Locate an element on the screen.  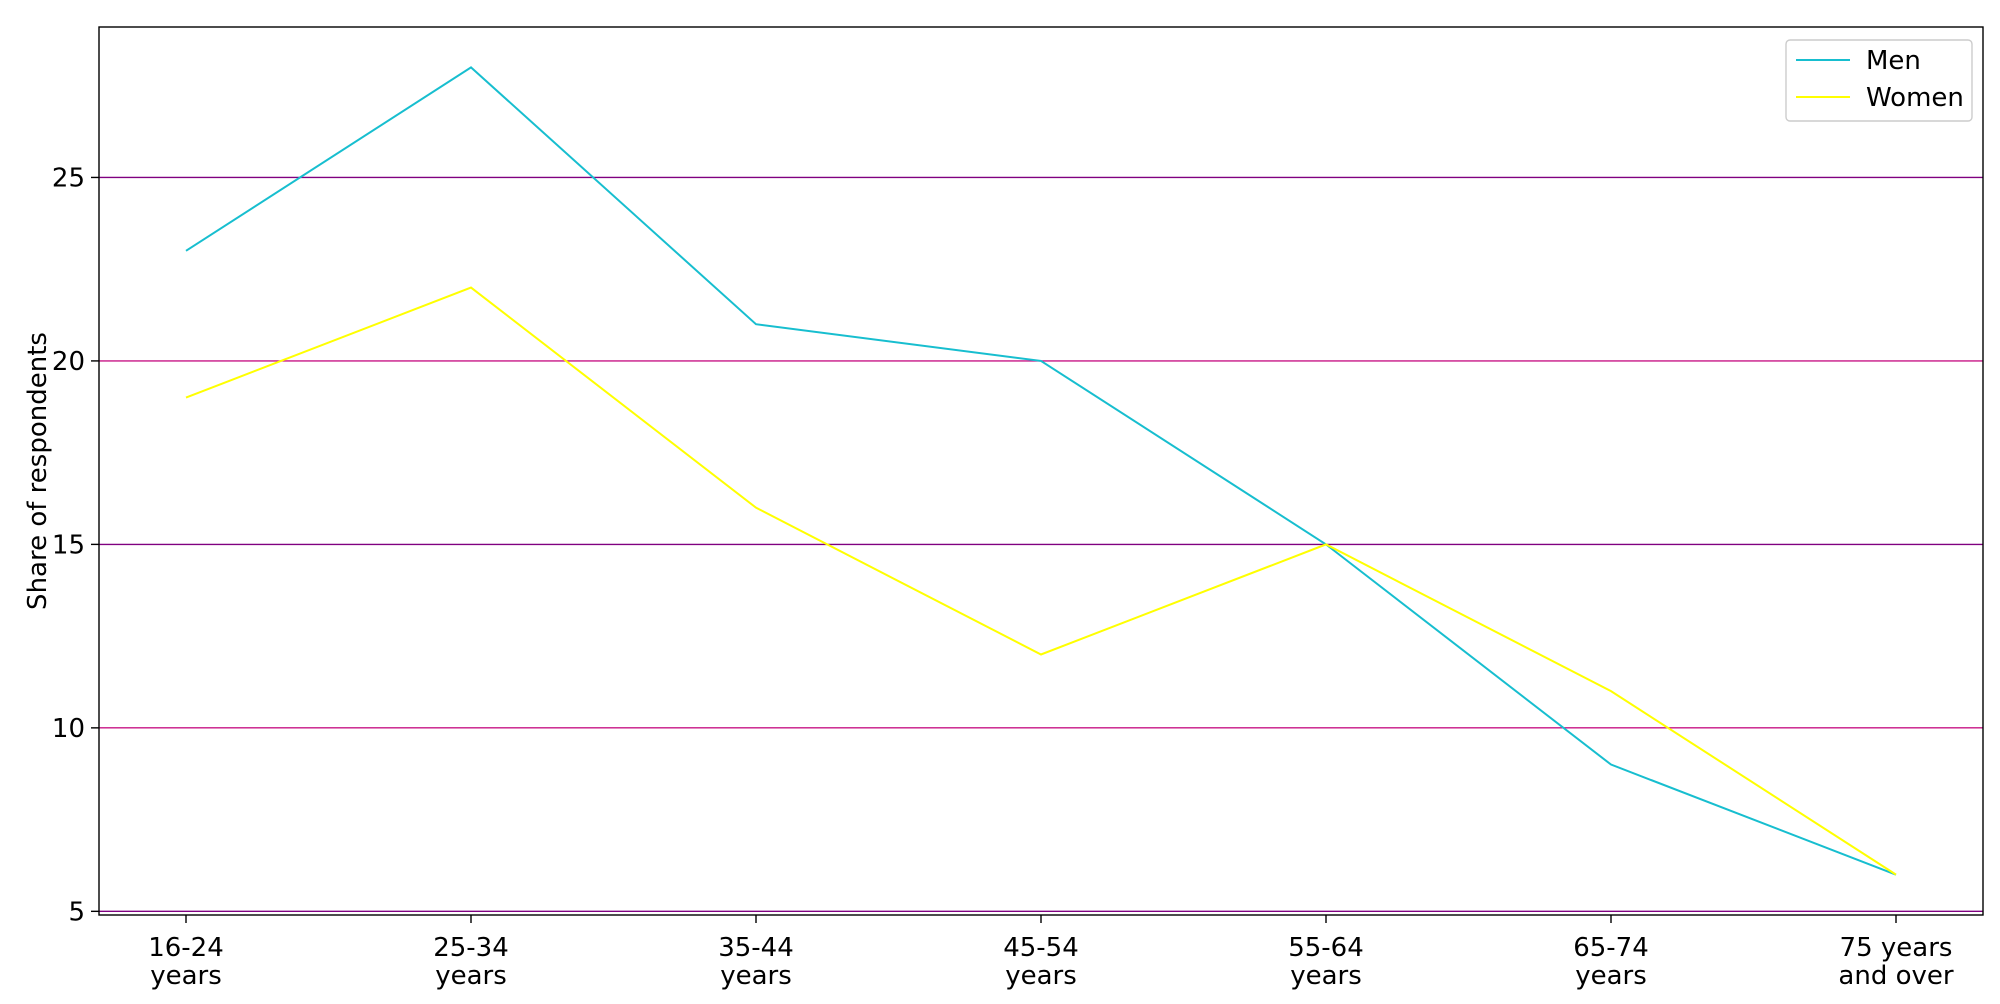
y-tick-label: 5 is located at coordinates (76, 912).